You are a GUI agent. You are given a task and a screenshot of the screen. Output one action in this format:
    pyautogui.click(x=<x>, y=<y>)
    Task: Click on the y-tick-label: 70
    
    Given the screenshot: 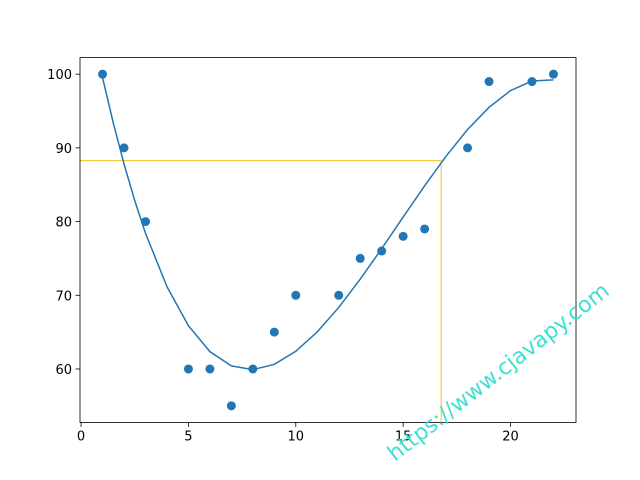 What is the action you would take?
    pyautogui.click(x=63, y=296)
    